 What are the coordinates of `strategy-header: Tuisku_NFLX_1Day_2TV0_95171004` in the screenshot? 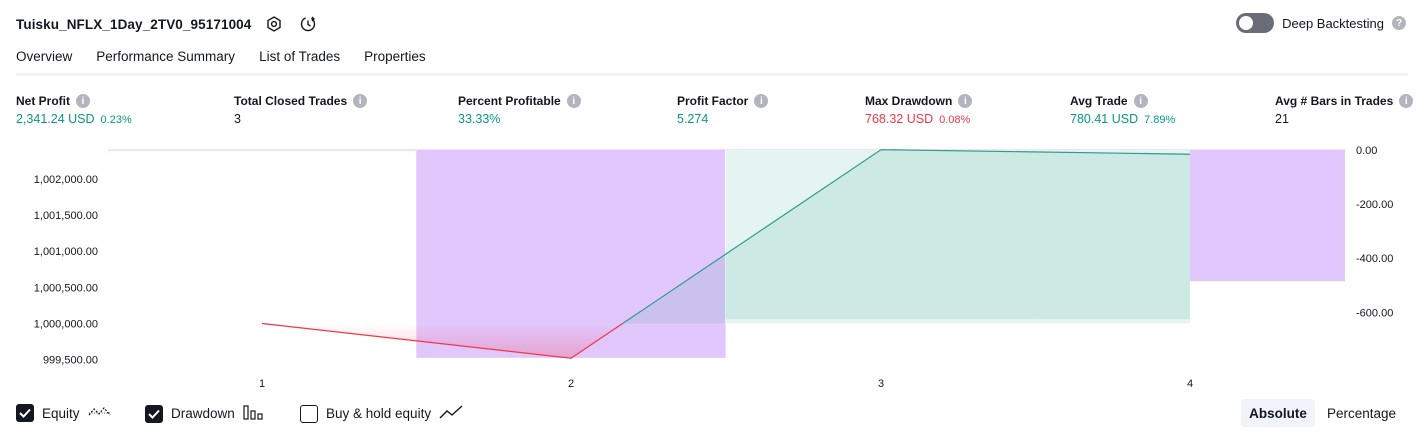 It's located at (167, 24).